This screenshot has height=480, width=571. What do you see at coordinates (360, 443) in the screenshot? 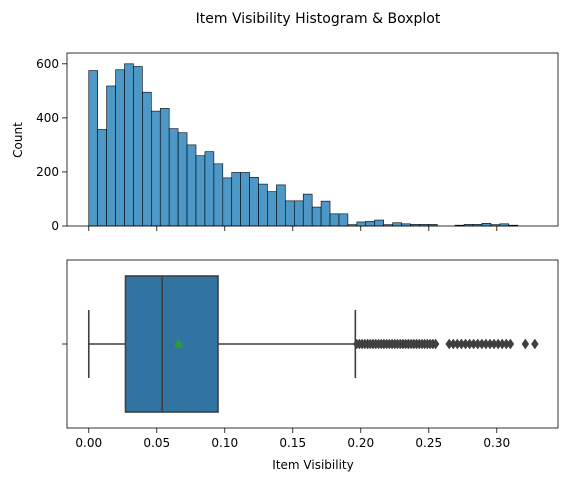
I see `boxplot-x-tick-label: 0.20` at bounding box center [360, 443].